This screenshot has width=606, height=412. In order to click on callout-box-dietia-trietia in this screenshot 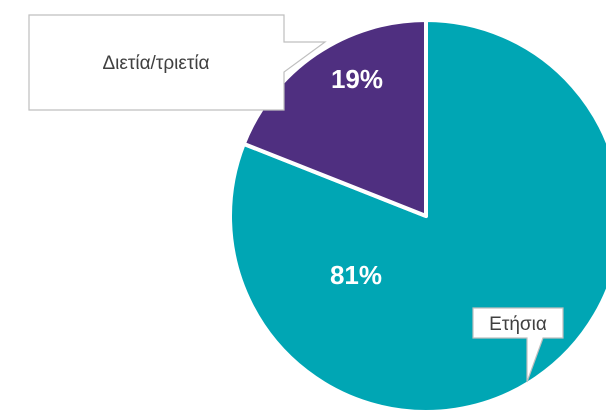, I will do `click(177, 62)`.